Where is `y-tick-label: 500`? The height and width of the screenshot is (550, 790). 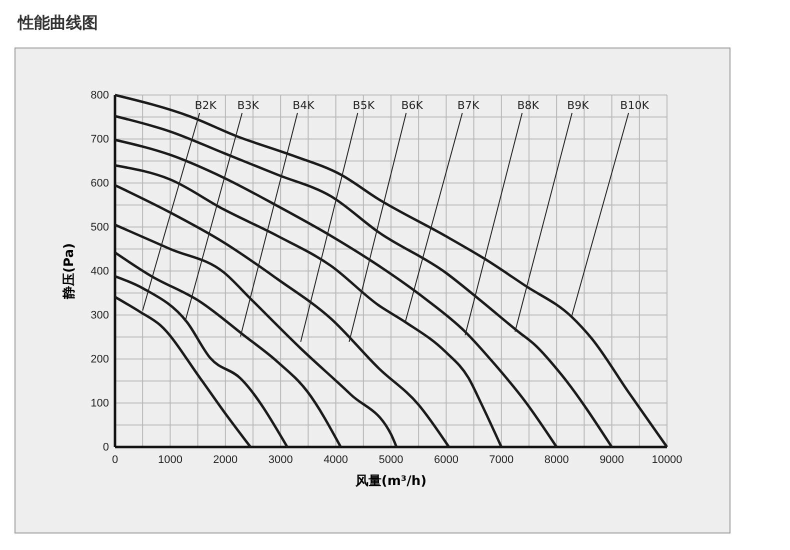
y-tick-label: 500 is located at coordinates (99, 228).